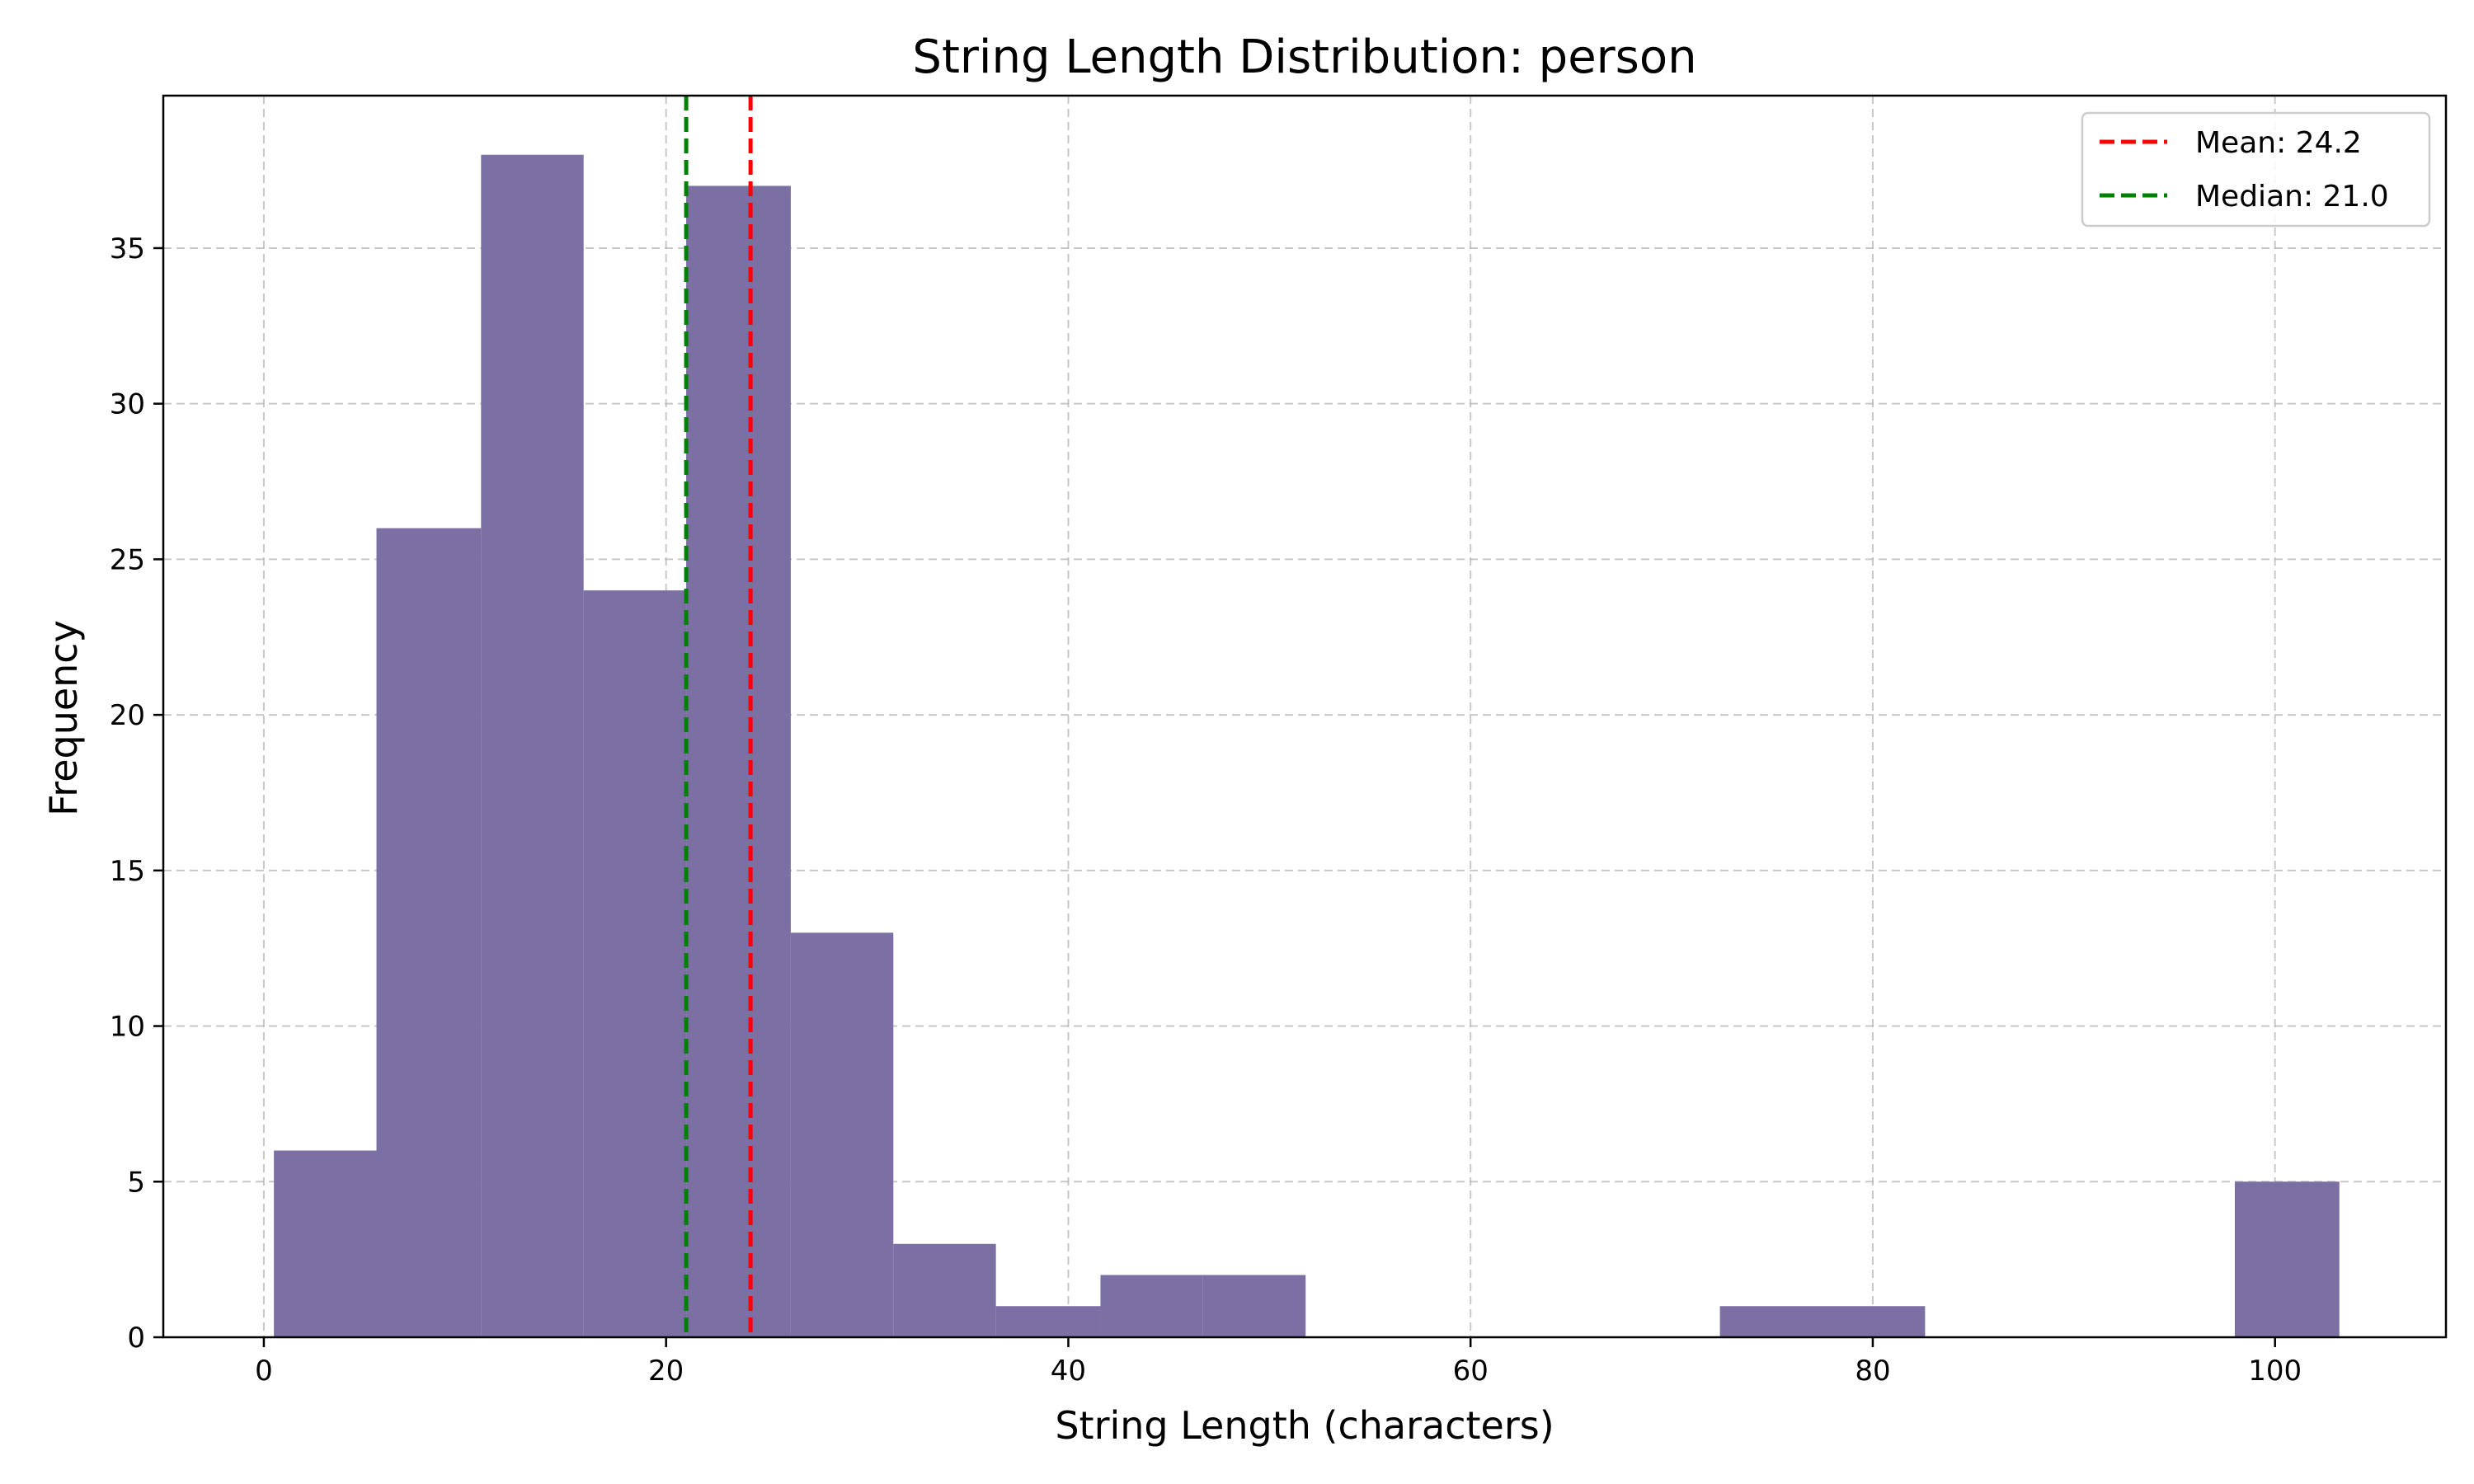 The image size is (2474, 1484). I want to click on legend-box, so click(2256, 169).